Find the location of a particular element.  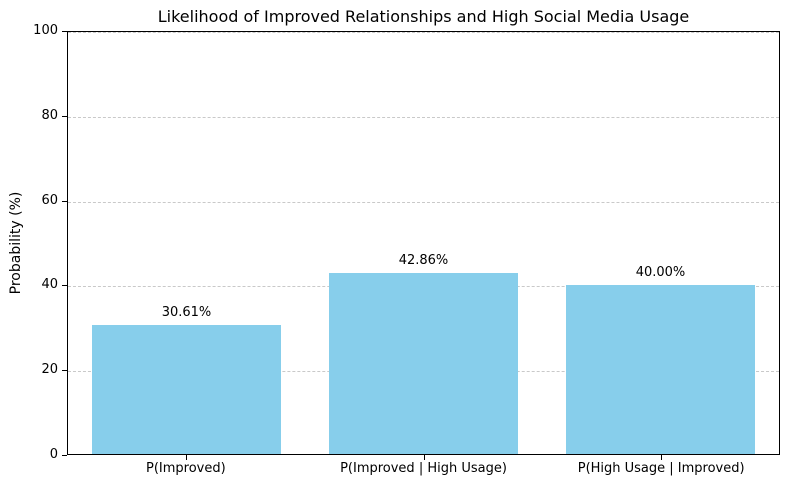

y-tick-label-80: 80 is located at coordinates (49, 115).